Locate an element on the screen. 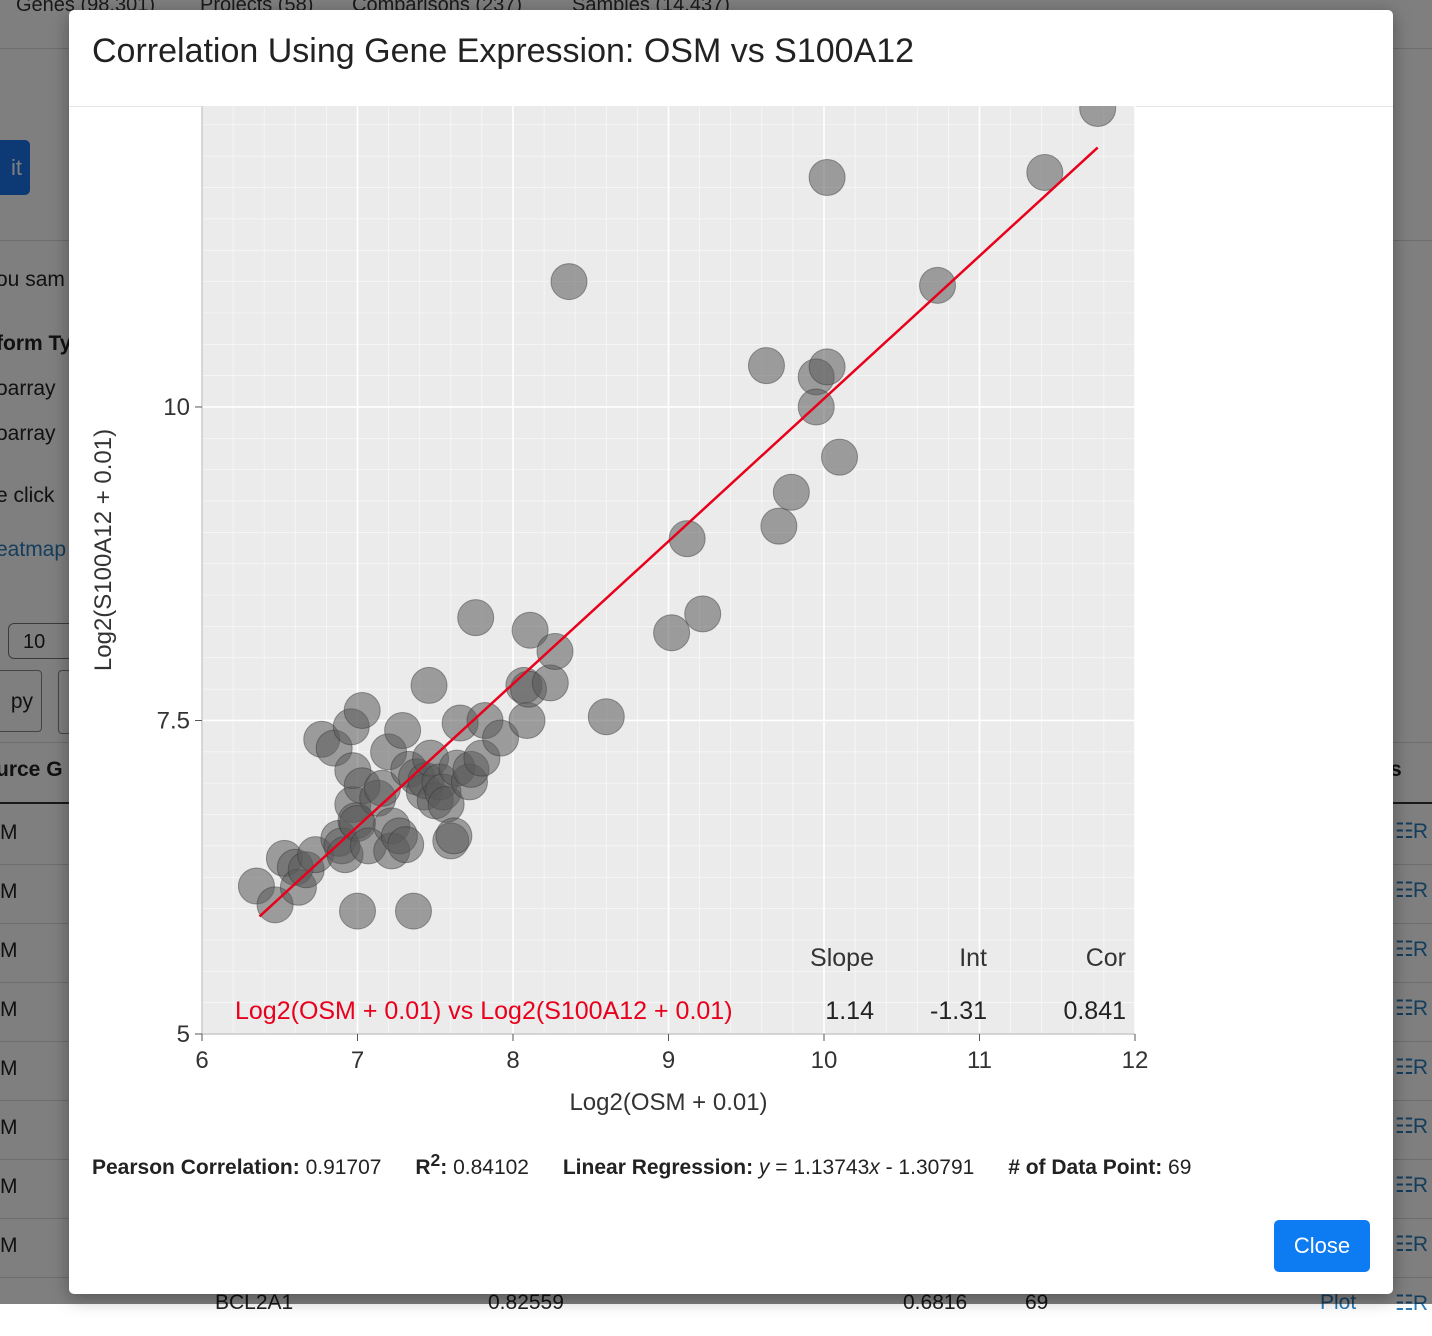  x-axis-label: Log2(OSM + 0.01) is located at coordinates (668, 1102).